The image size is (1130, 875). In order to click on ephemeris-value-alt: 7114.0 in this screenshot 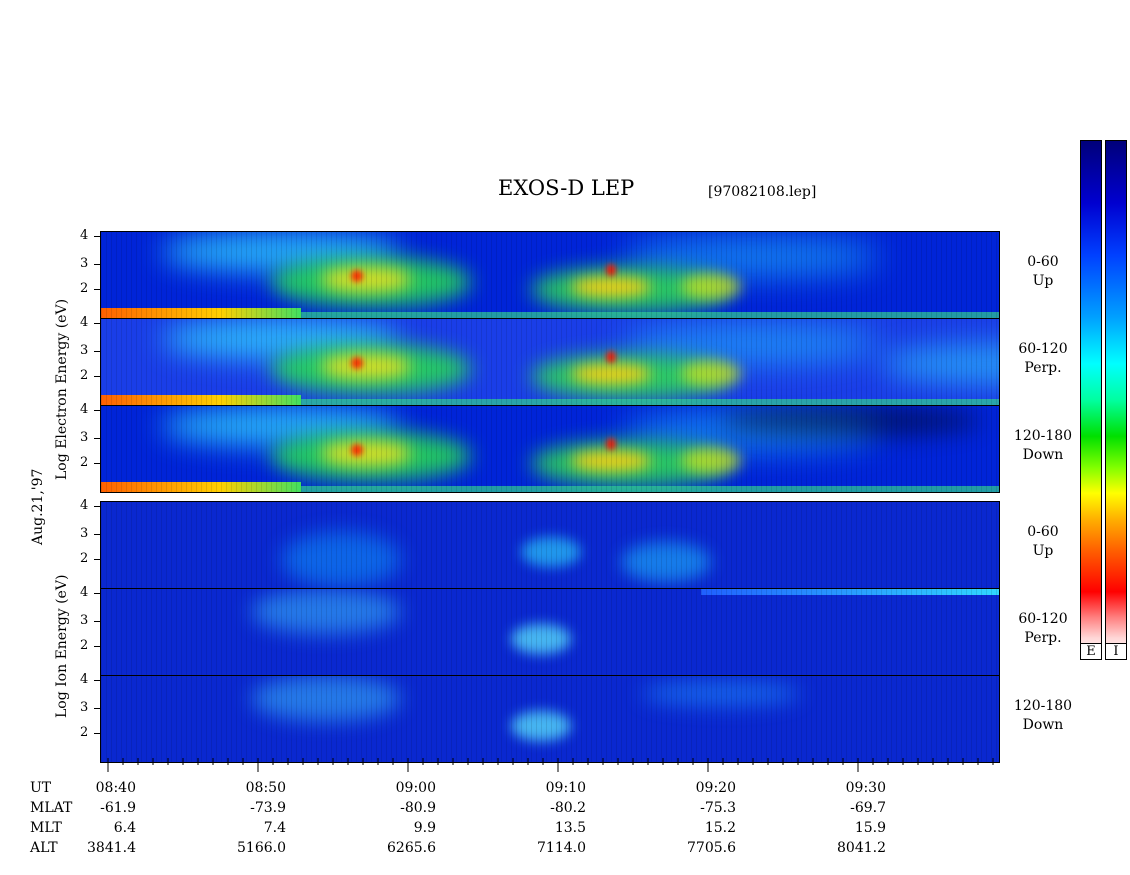, I will do `click(561, 848)`.